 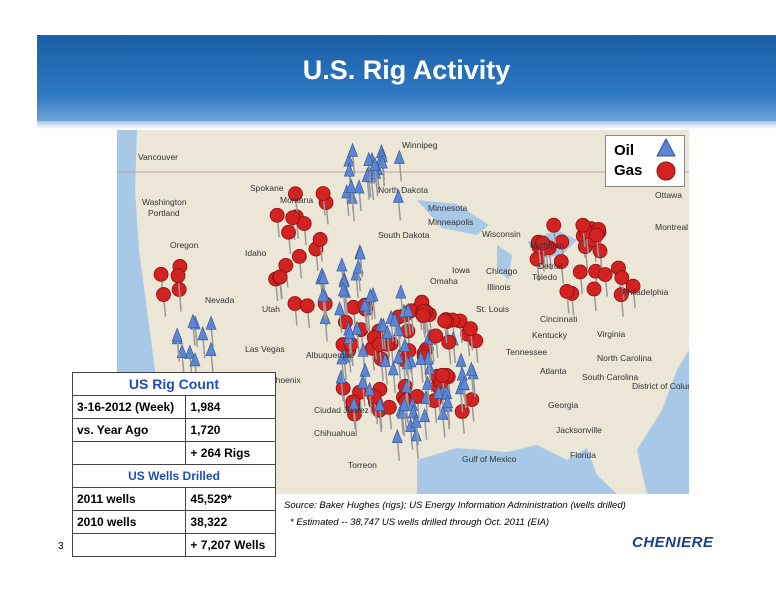 What do you see at coordinates (553, 371) in the screenshot?
I see `map-label: Atlanta` at bounding box center [553, 371].